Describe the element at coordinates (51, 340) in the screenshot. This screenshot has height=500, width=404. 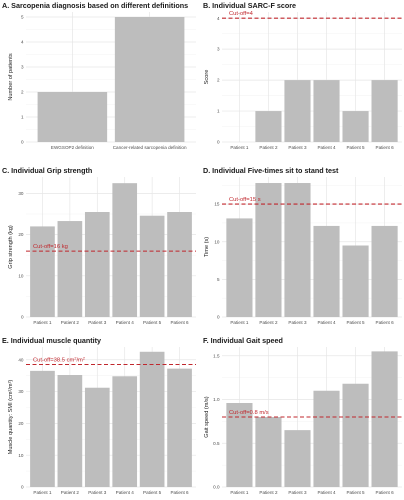
I see `panel-title: E. Individual muscle quantity` at that location.